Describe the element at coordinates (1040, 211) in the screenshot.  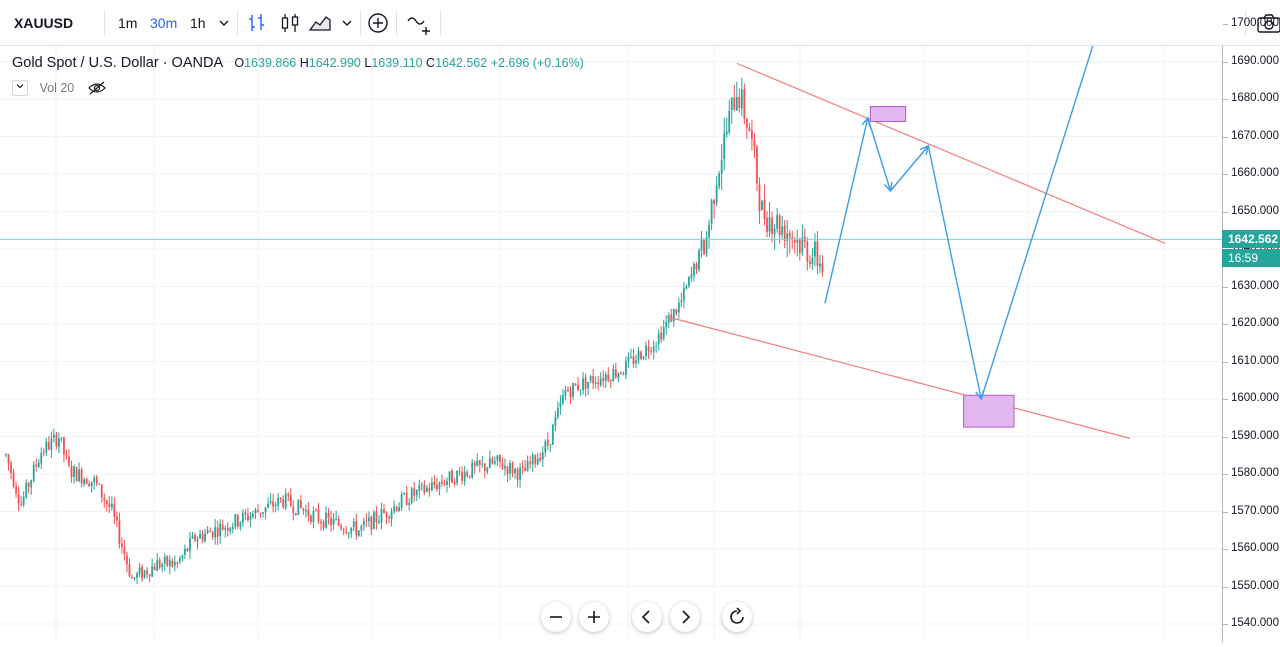
I see `projection-arrow-segment` at that location.